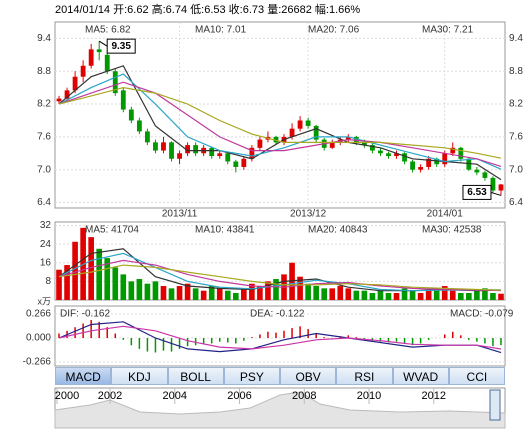 Image resolution: width=526 pixels, height=433 pixels. Describe the element at coordinates (452, 230) in the screenshot. I see `legend-entry: MA30: 42538` at that location.